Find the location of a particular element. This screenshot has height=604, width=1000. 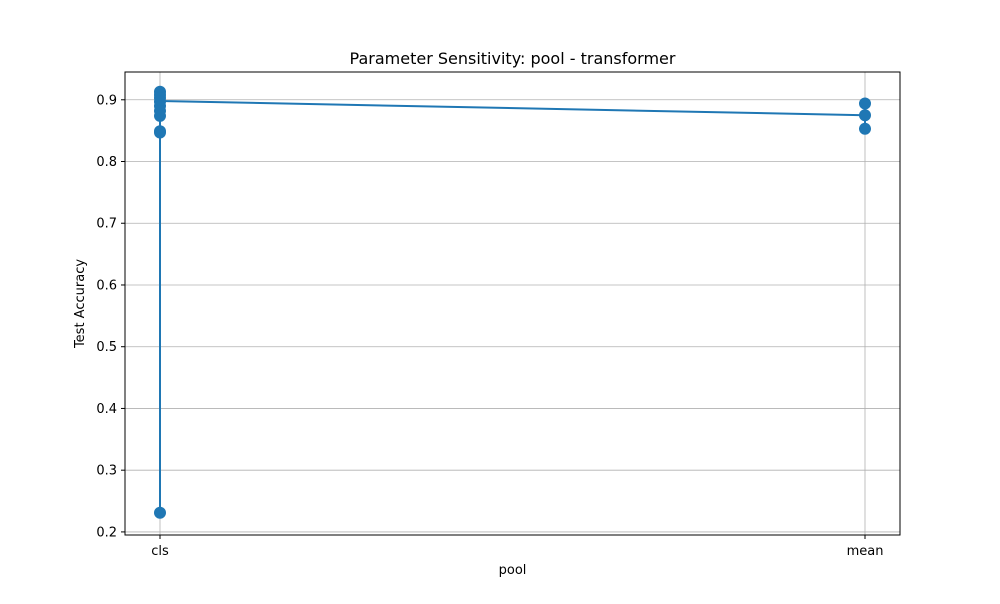

series-line is located at coordinates (512, 108).